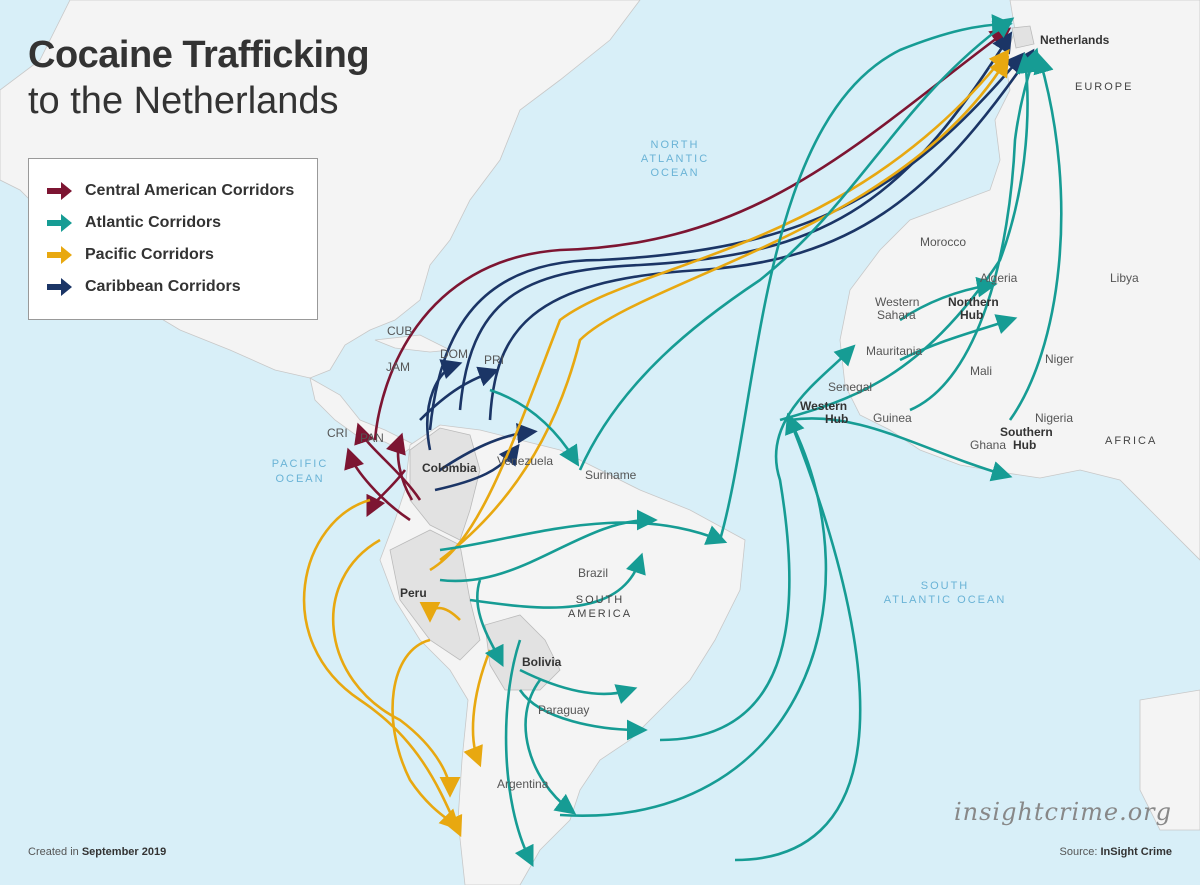 The image size is (1200, 885). What do you see at coordinates (836, 419) in the screenshot?
I see `label-western-hub-2: Hub` at bounding box center [836, 419].